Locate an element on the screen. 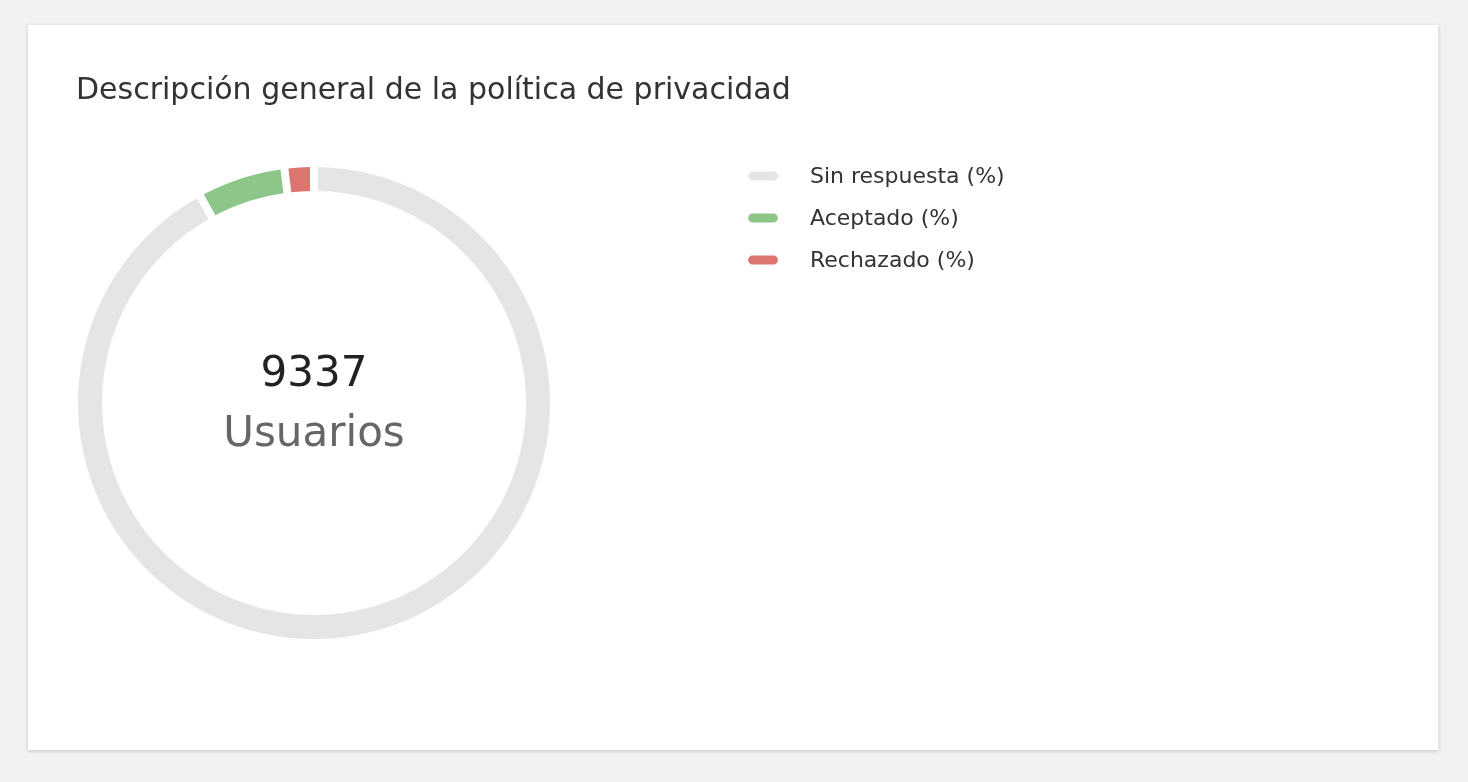  text: Usuarios is located at coordinates (314, 431).